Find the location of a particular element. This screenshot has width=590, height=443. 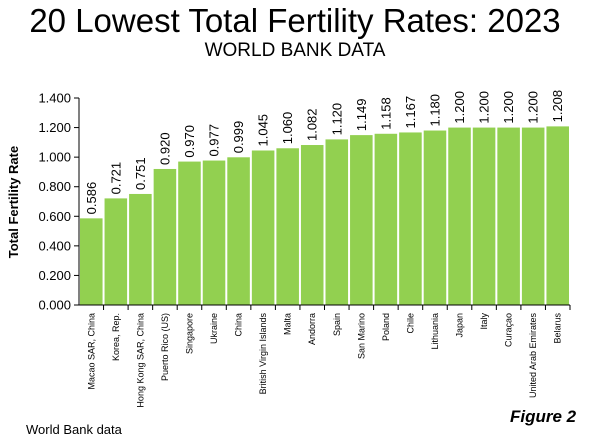

category-label: Spain is located at coordinates (337, 324).